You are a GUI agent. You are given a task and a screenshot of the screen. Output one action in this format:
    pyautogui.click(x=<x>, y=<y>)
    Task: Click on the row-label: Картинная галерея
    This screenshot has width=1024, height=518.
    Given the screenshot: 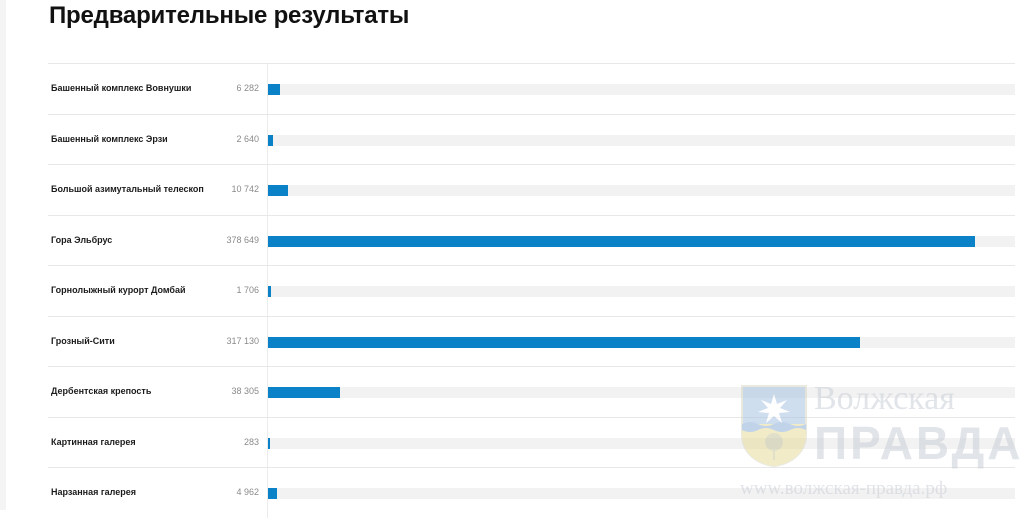 What is the action you would take?
    pyautogui.click(x=93, y=441)
    